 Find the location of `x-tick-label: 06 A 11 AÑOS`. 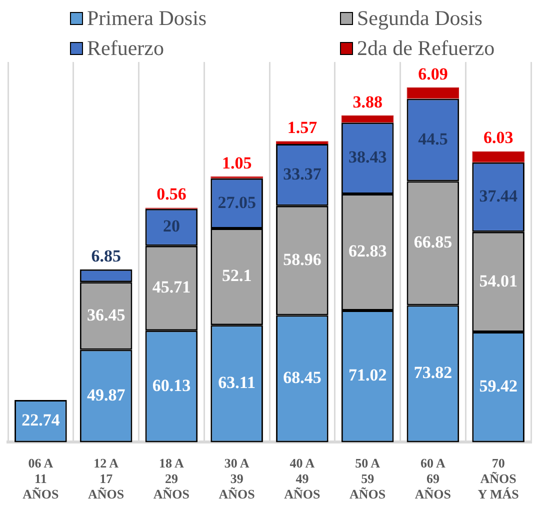

x-tick-label: 06 A 11 AÑOS is located at coordinates (40, 478).